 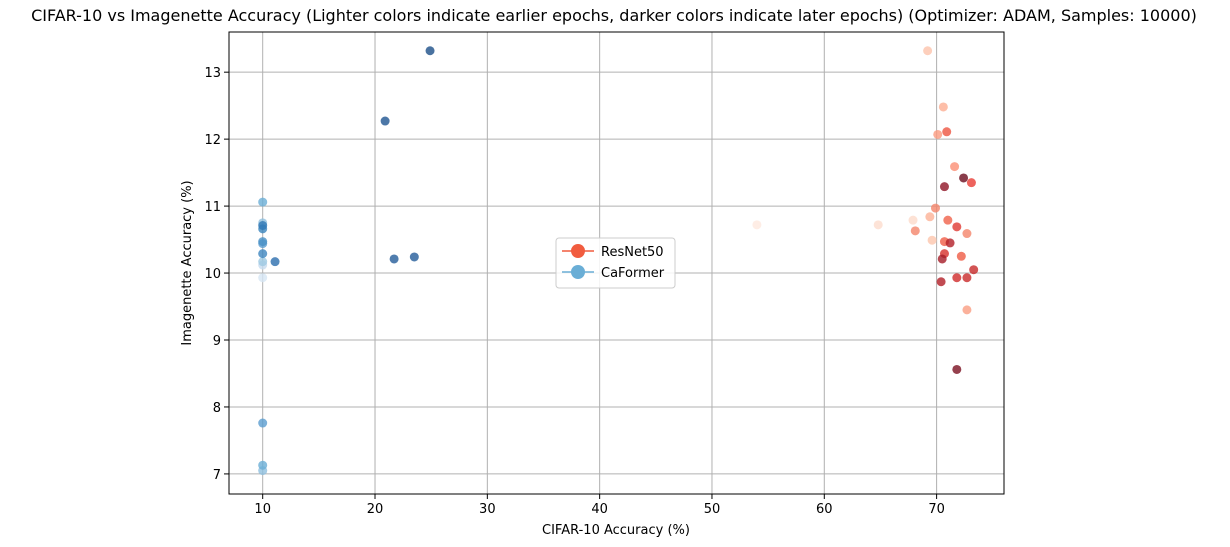 What do you see at coordinates (824, 509) in the screenshot?
I see `x-tick-label: 60` at bounding box center [824, 509].